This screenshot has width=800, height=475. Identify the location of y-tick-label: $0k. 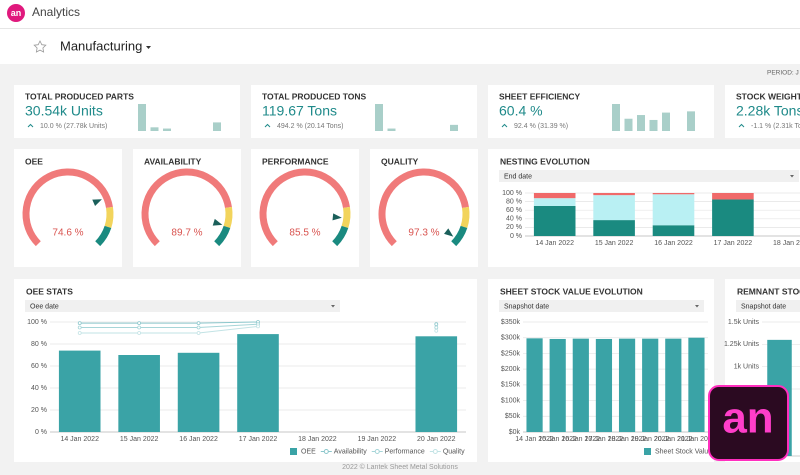
(515, 432).